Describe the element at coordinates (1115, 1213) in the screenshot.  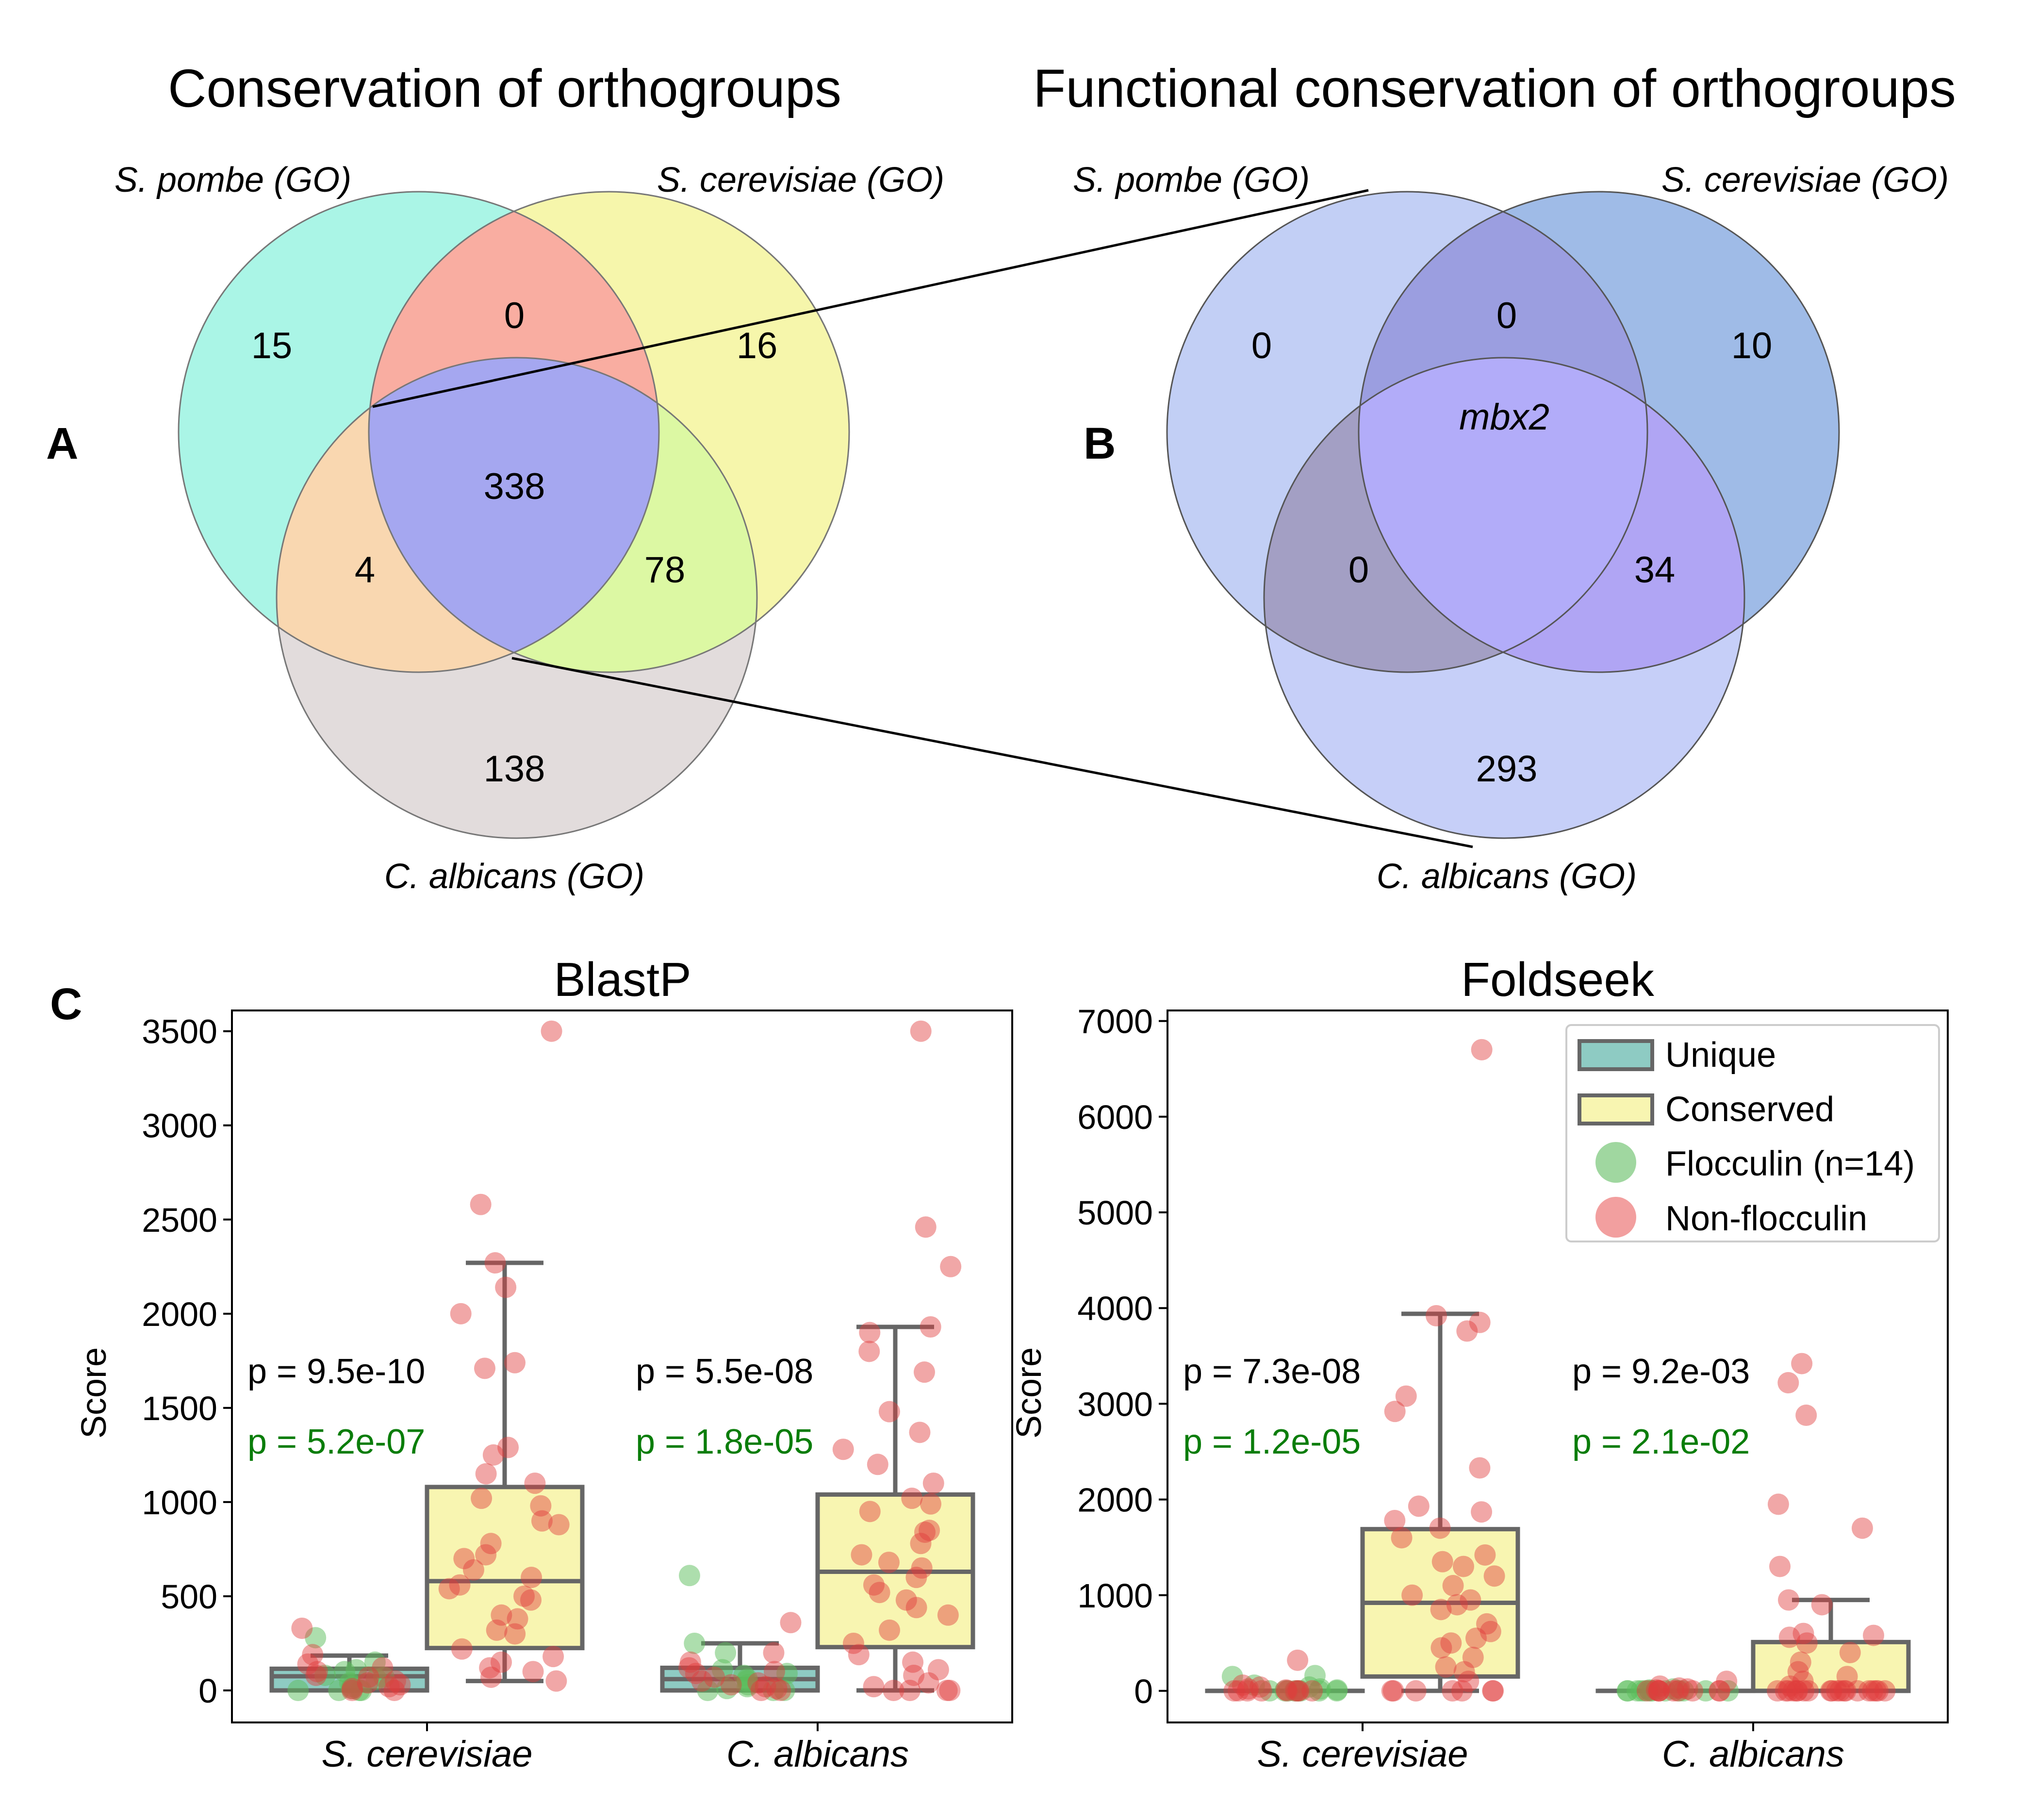
I see `foldseek-ytick-label: 5000` at that location.